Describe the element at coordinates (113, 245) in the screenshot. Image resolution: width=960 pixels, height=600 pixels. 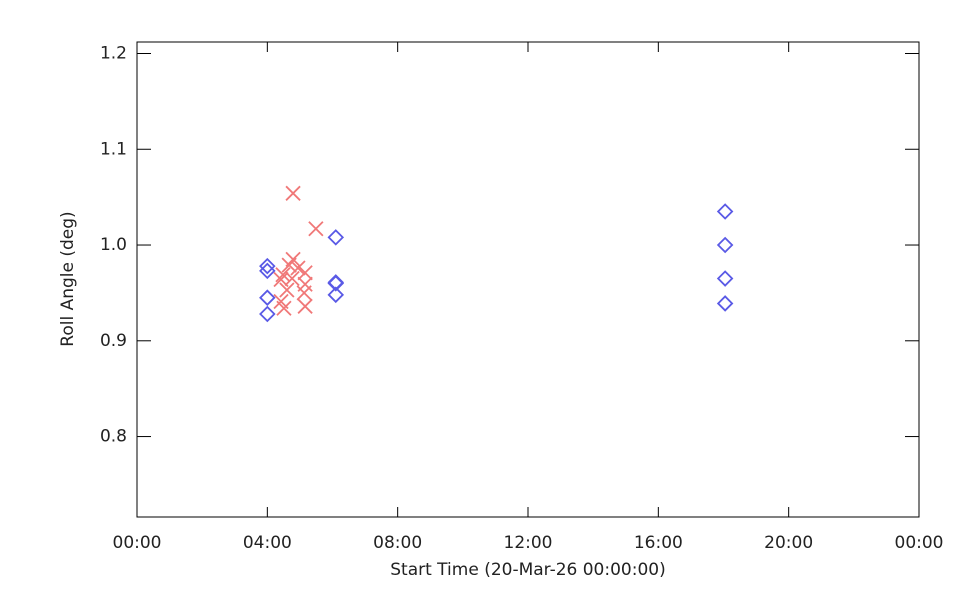
I see `y-tick-label: 1.0` at that location.